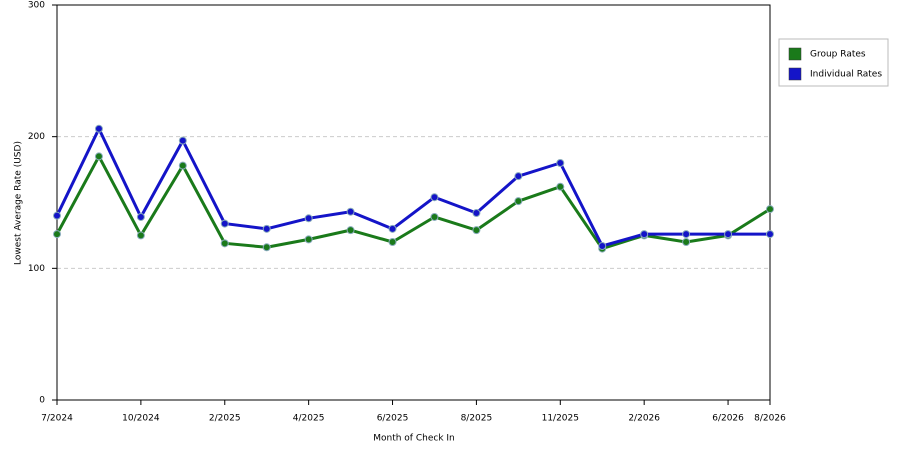 Image resolution: width=900 pixels, height=450 pixels. Describe the element at coordinates (42, 401) in the screenshot. I see `y-tick-label: 0` at that location.